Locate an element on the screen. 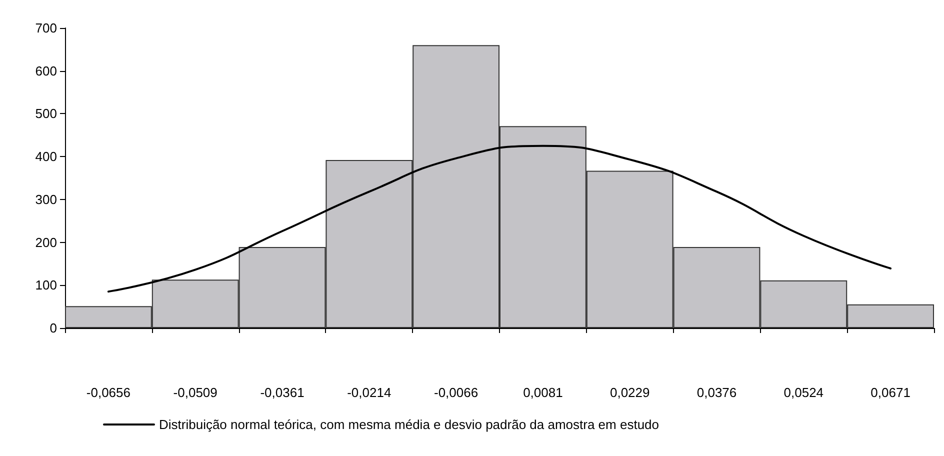 This screenshot has height=456, width=944. y-tick-label: 400 is located at coordinates (46, 156).